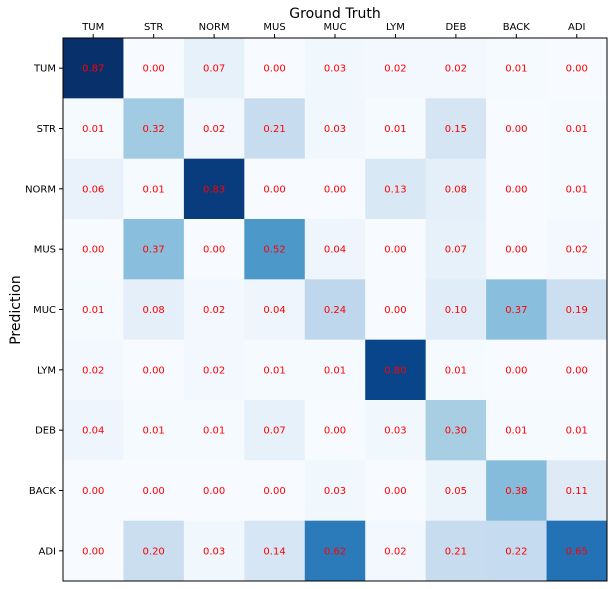 Image resolution: width=613 pixels, height=589 pixels. I want to click on y-tick-label: STR, so click(46, 129).